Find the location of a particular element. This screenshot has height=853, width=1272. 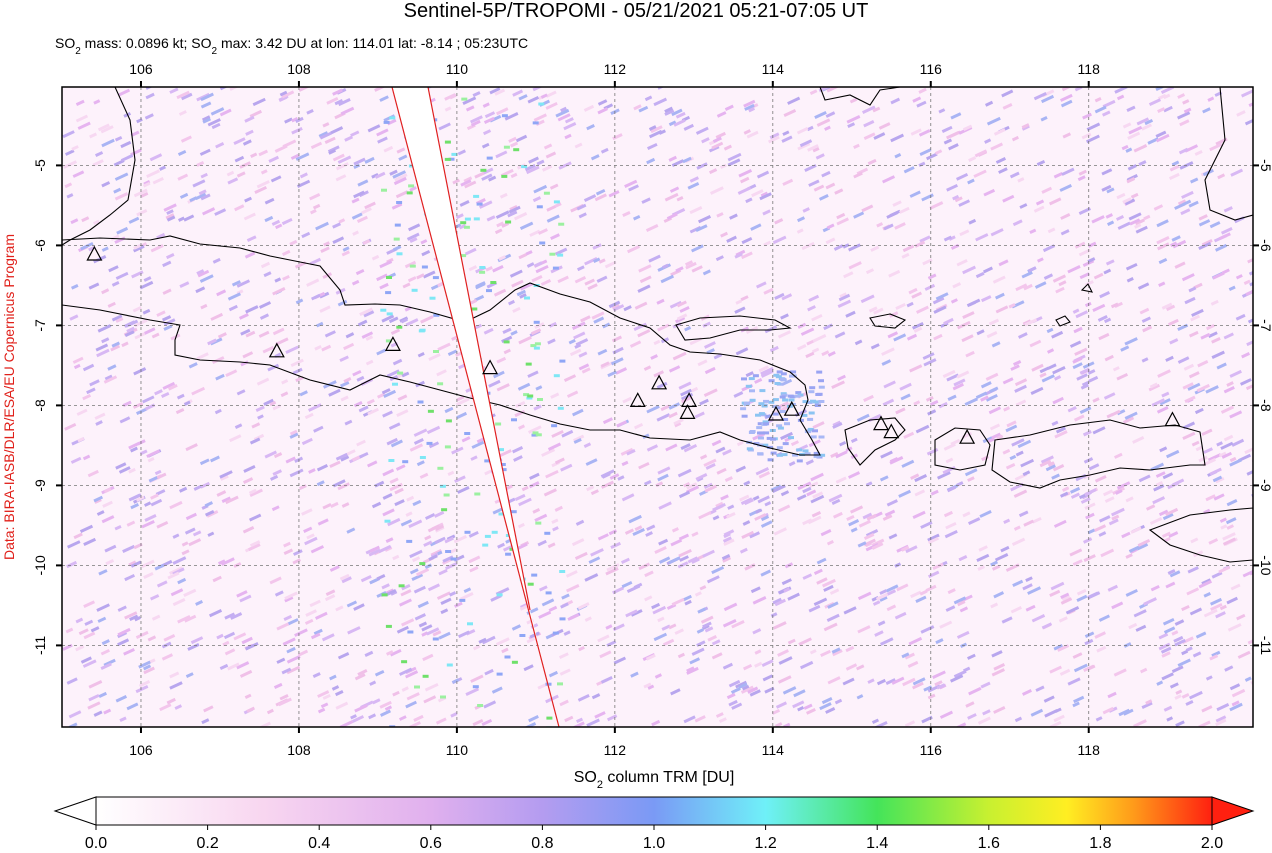

y-tick-label: -8 is located at coordinates (40, 405).